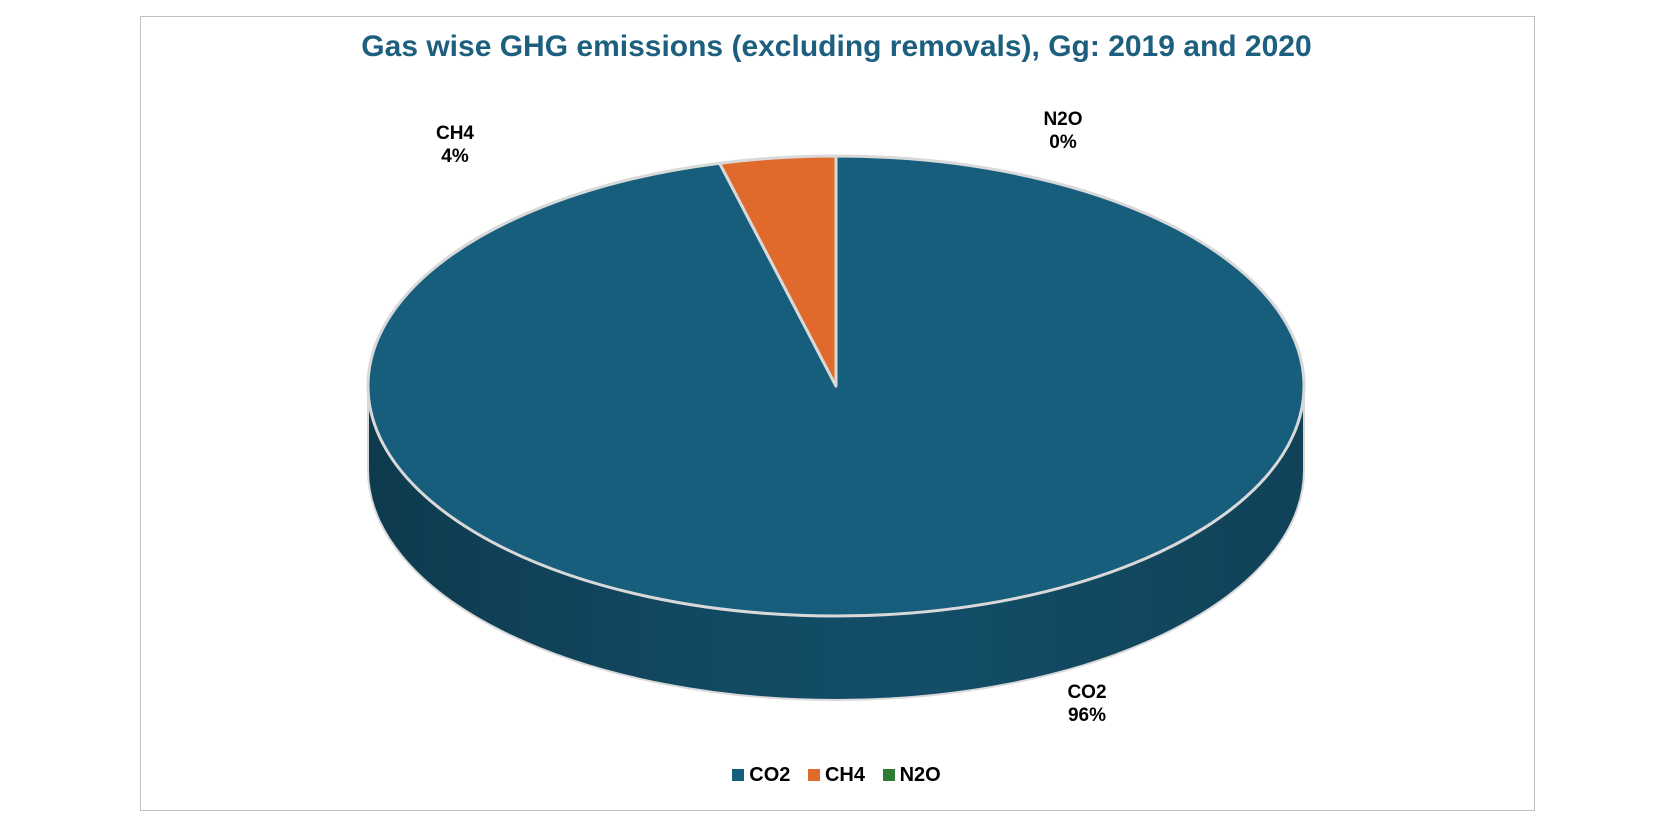 Image resolution: width=1673 pixels, height=823 pixels. Describe the element at coordinates (1062, 131) in the screenshot. I see `data-label-n2o: N2O 0%` at that location.